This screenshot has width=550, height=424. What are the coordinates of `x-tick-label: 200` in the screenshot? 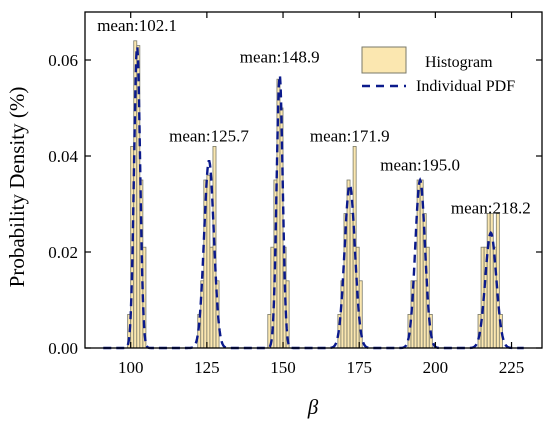 It's located at (436, 367).